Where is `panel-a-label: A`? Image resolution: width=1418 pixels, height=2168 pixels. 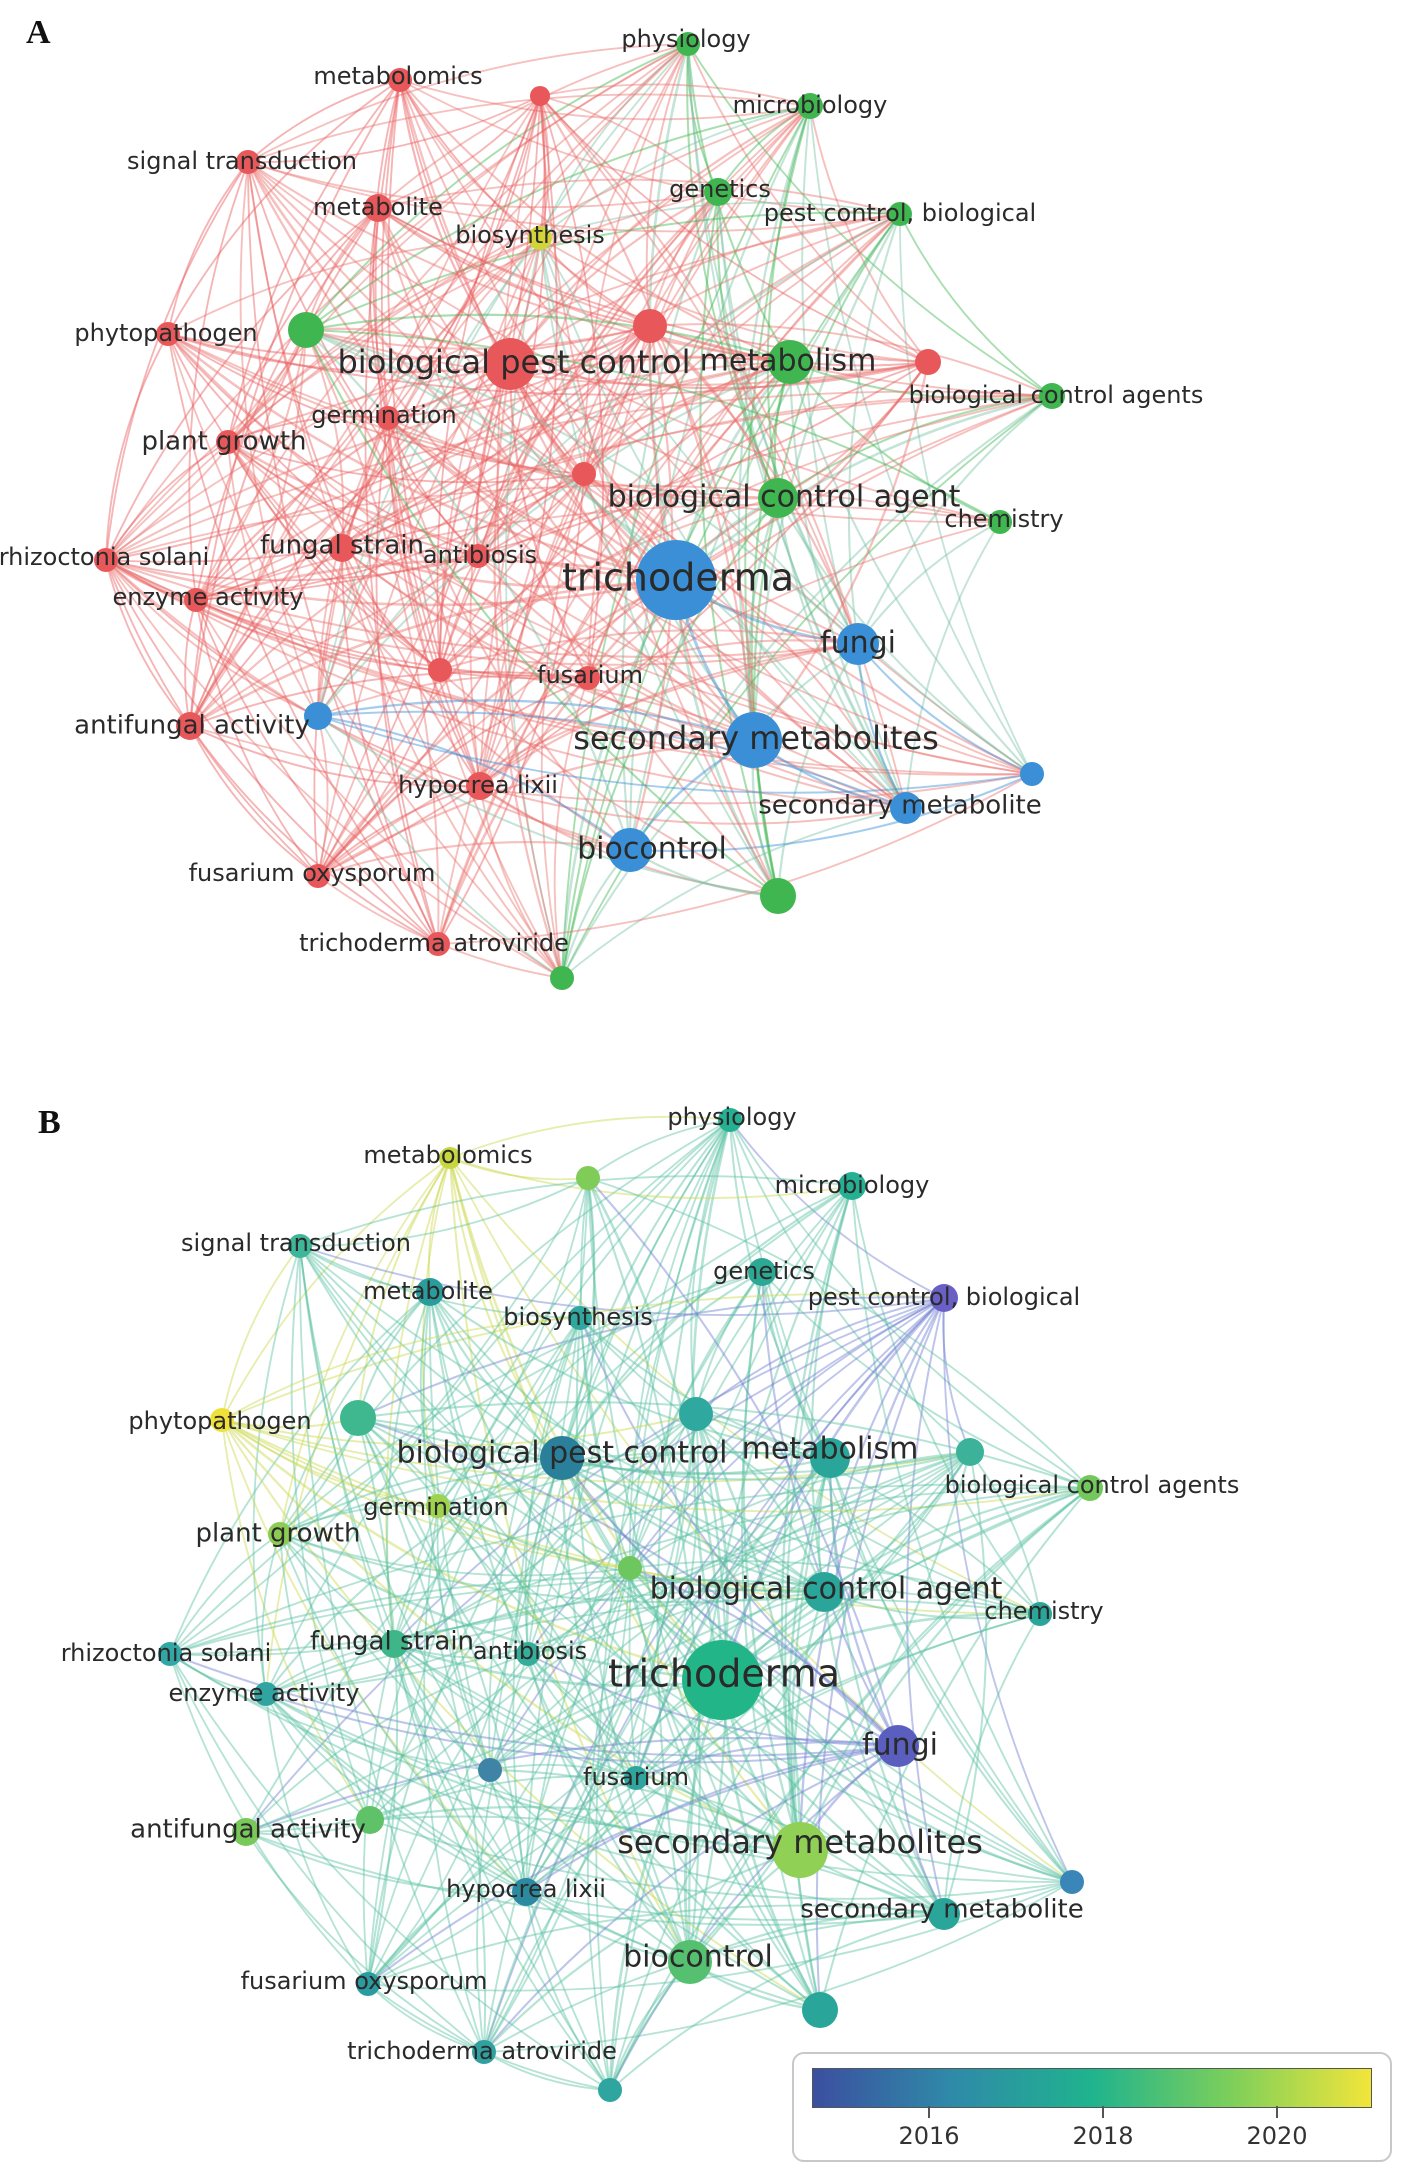
panel-a-label: A is located at coordinates (38, 32).